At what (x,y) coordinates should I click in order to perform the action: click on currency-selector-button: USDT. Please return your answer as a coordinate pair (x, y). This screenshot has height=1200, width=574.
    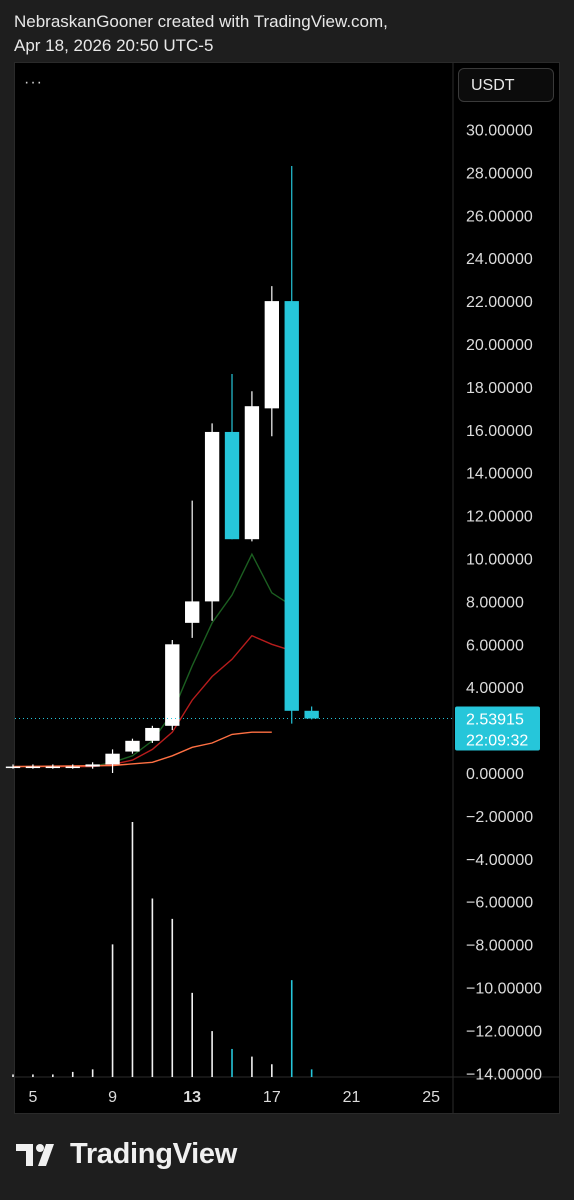
    Looking at the image, I should click on (506, 85).